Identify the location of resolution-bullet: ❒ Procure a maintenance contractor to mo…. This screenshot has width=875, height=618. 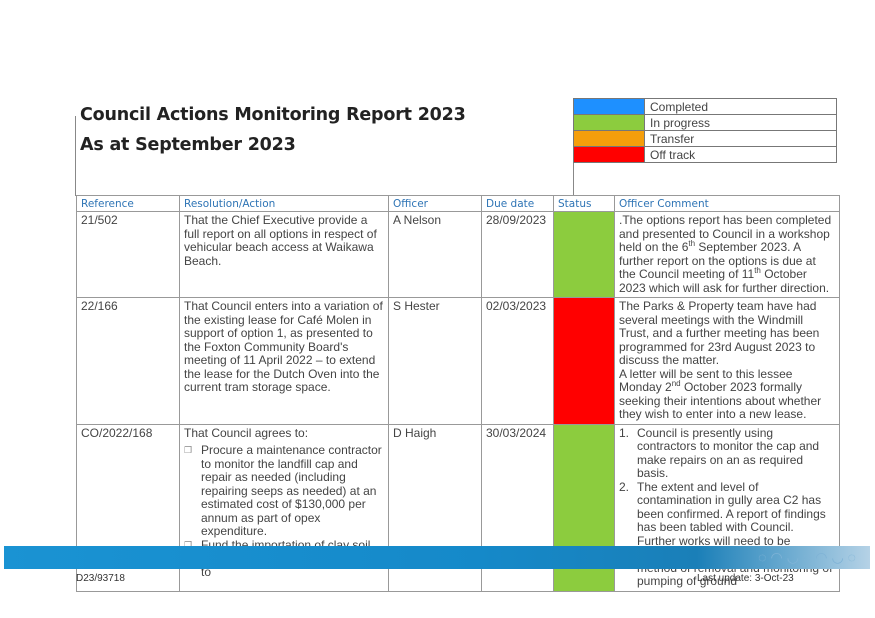
(284, 491).